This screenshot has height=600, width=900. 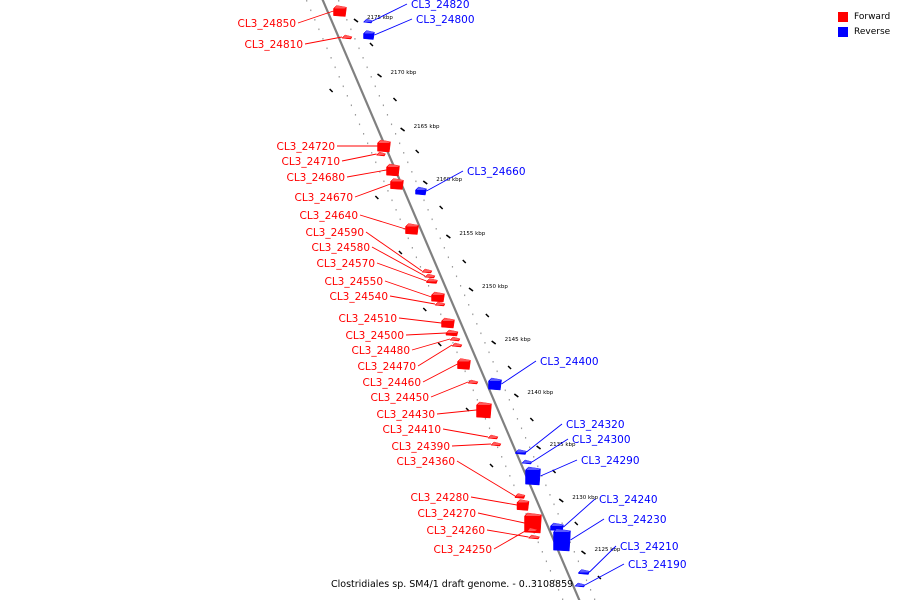 What do you see at coordinates (603, 559) in the screenshot?
I see `gene-cl3-24210-leader` at bounding box center [603, 559].